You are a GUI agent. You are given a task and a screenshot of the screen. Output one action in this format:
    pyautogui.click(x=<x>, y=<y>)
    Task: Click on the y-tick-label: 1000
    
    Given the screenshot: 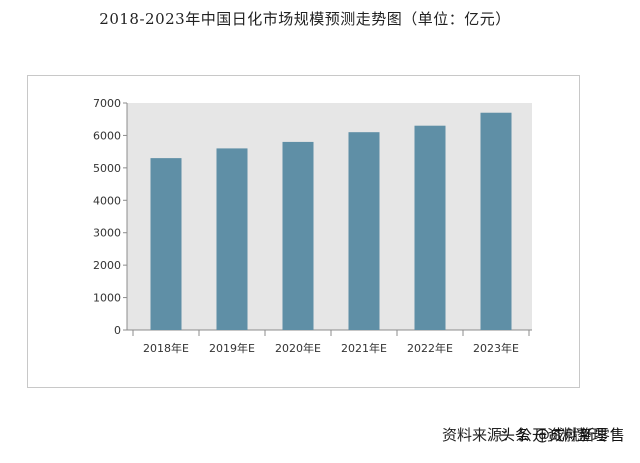 What is the action you would take?
    pyautogui.click(x=107, y=298)
    